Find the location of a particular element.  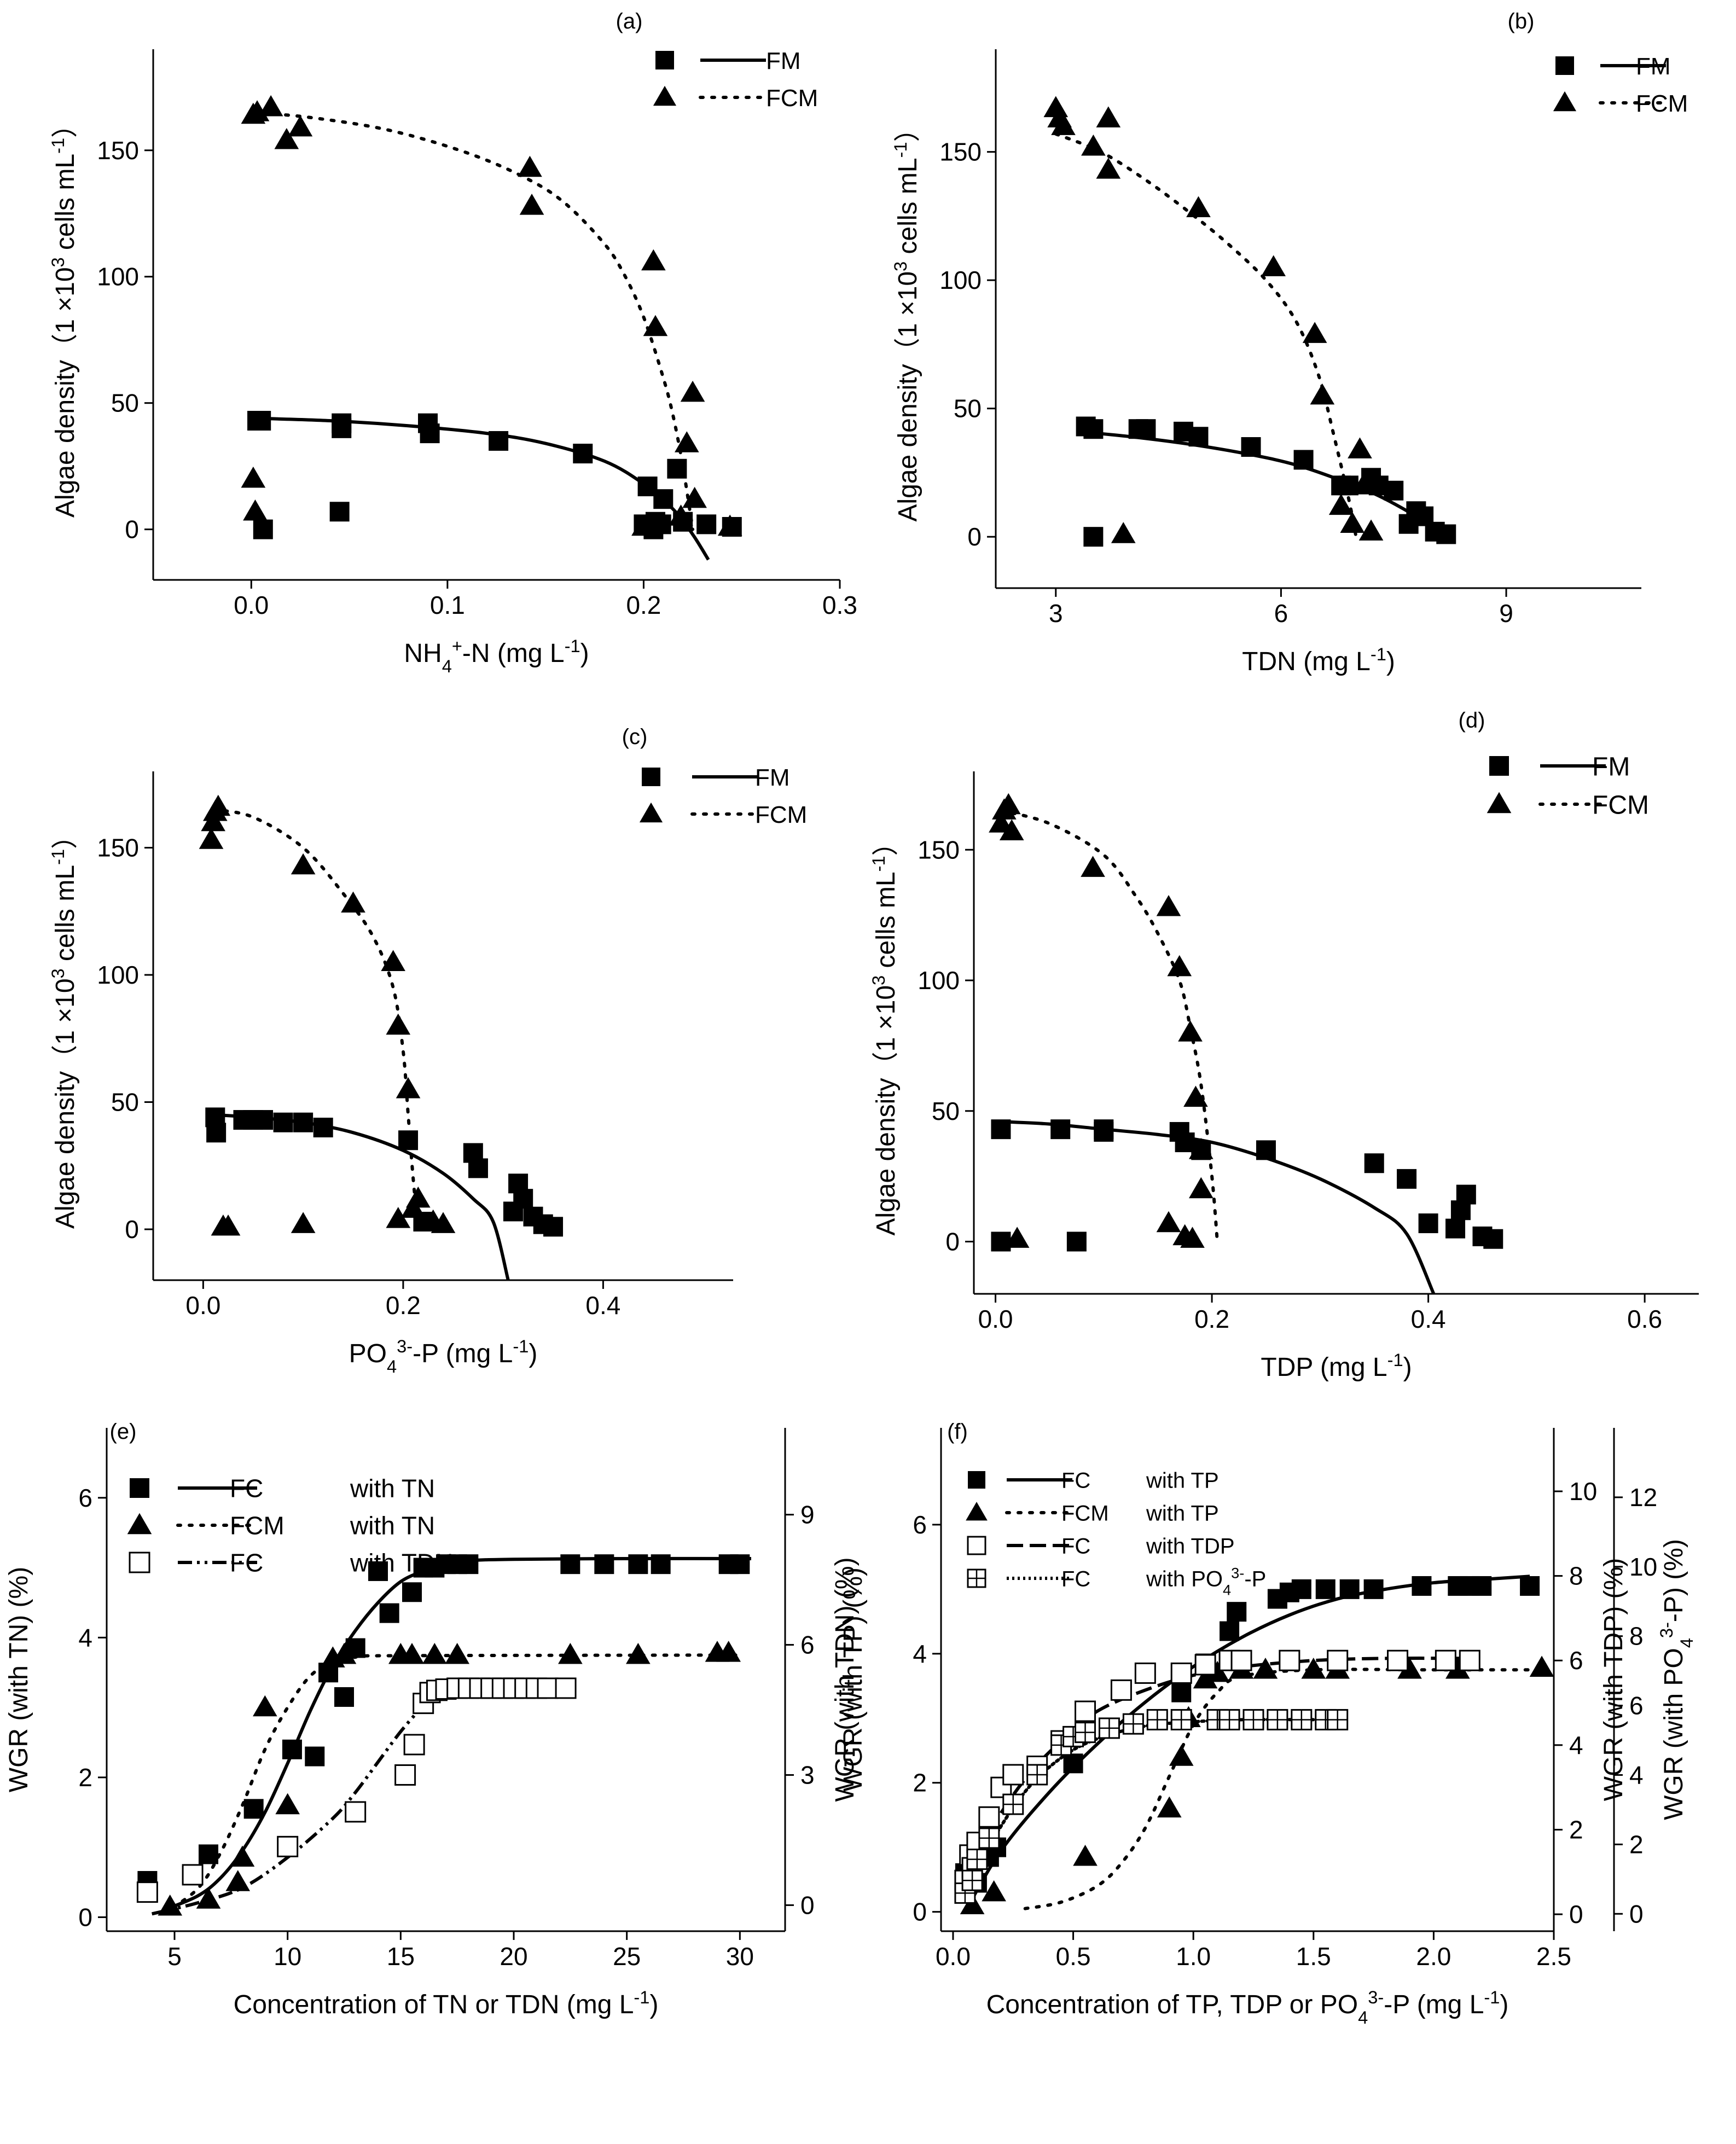

legend-suffix: with TN is located at coordinates (392, 1526).